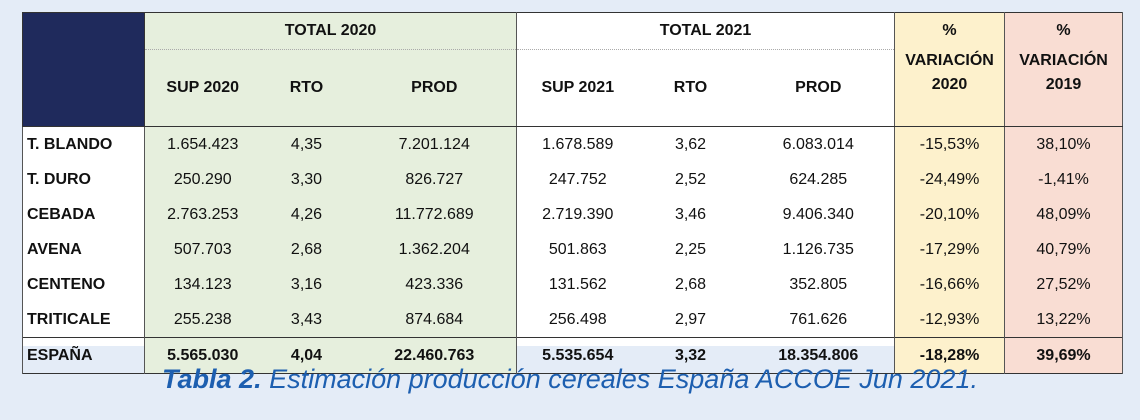 The image size is (1140, 420). What do you see at coordinates (306, 88) in the screenshot?
I see `col-header-rto-2020: RTO` at bounding box center [306, 88].